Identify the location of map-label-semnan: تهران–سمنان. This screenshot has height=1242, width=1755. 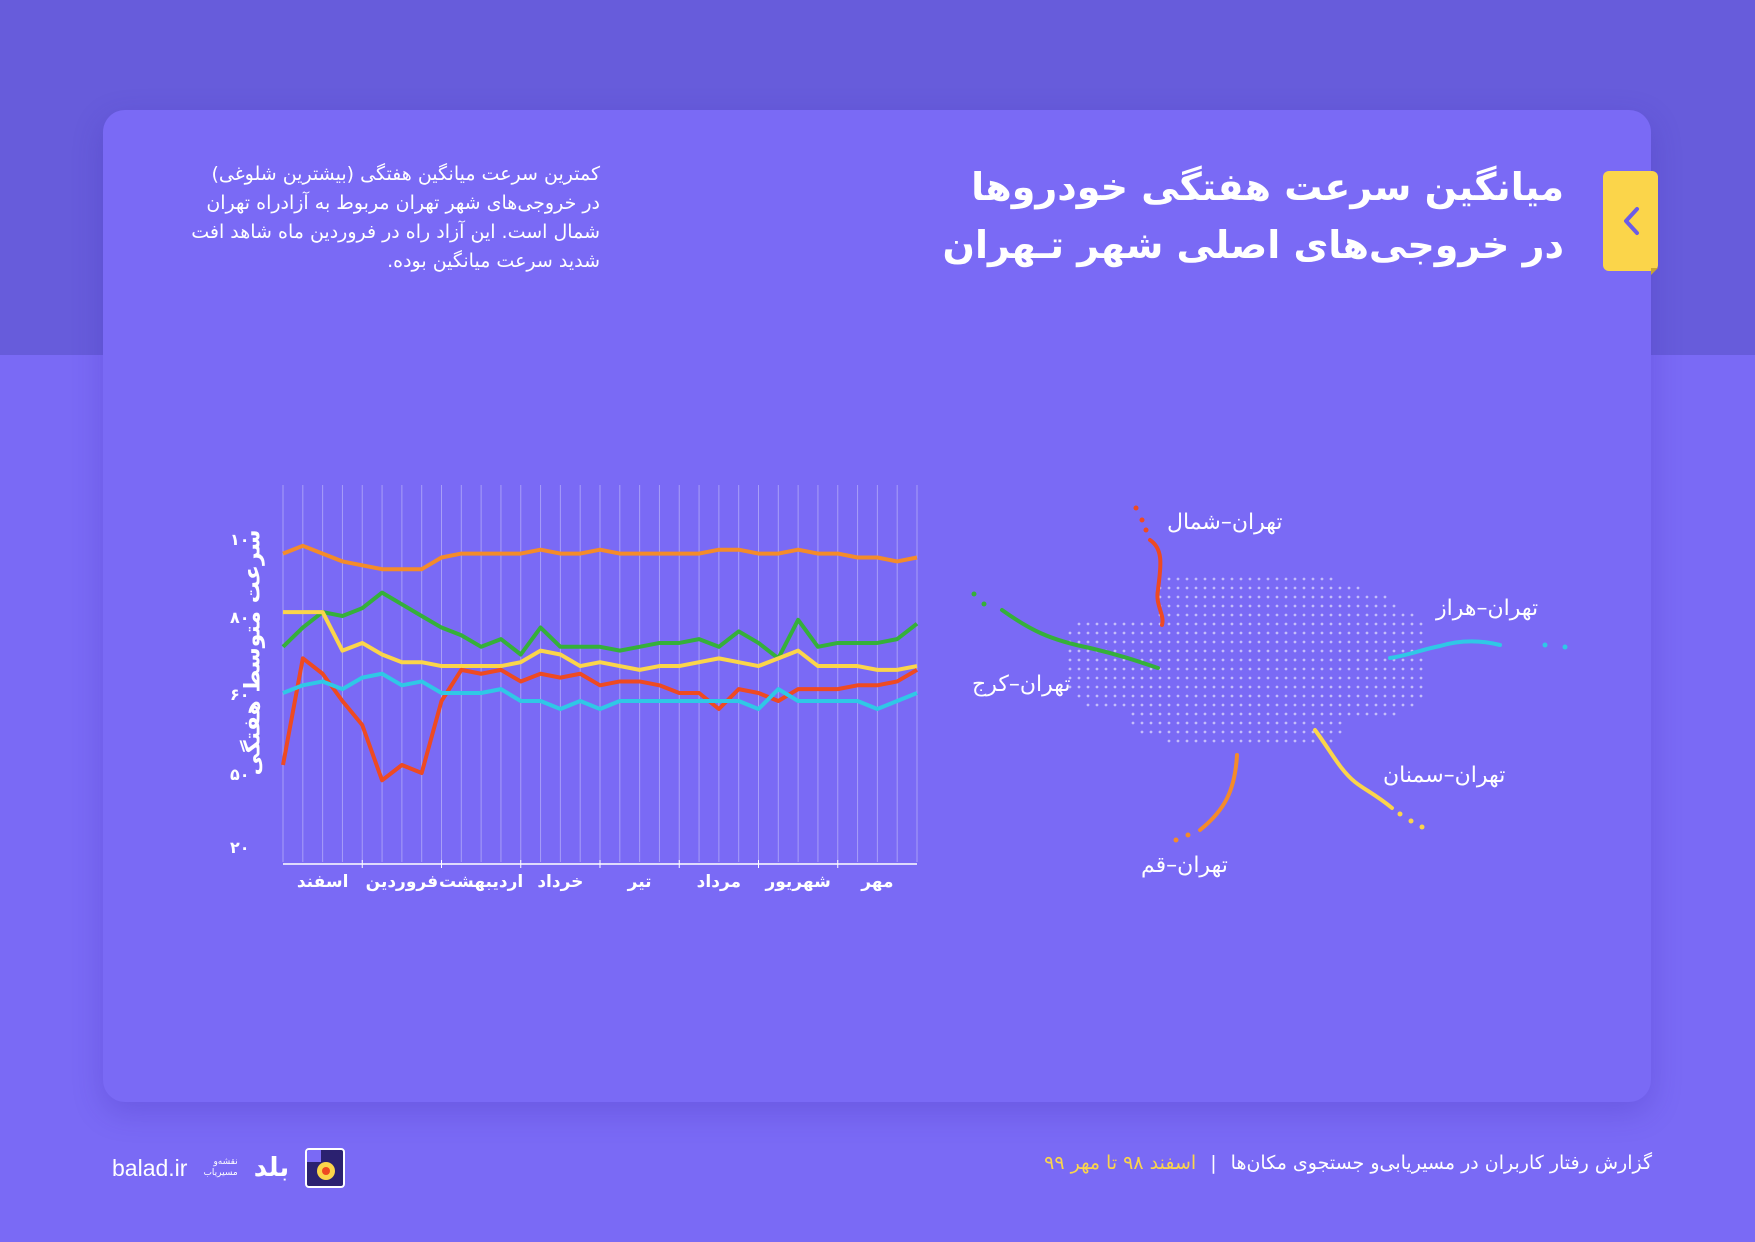
(1444, 775).